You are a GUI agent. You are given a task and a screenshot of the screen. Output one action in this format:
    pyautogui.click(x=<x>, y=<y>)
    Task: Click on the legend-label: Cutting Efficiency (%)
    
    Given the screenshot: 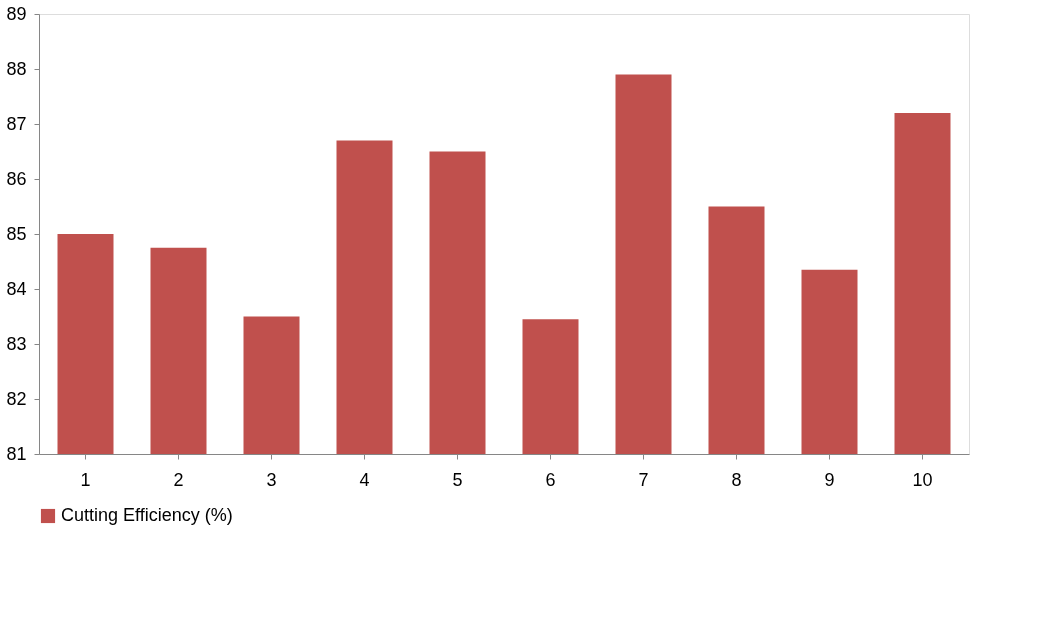 What is the action you would take?
    pyautogui.click(x=147, y=515)
    